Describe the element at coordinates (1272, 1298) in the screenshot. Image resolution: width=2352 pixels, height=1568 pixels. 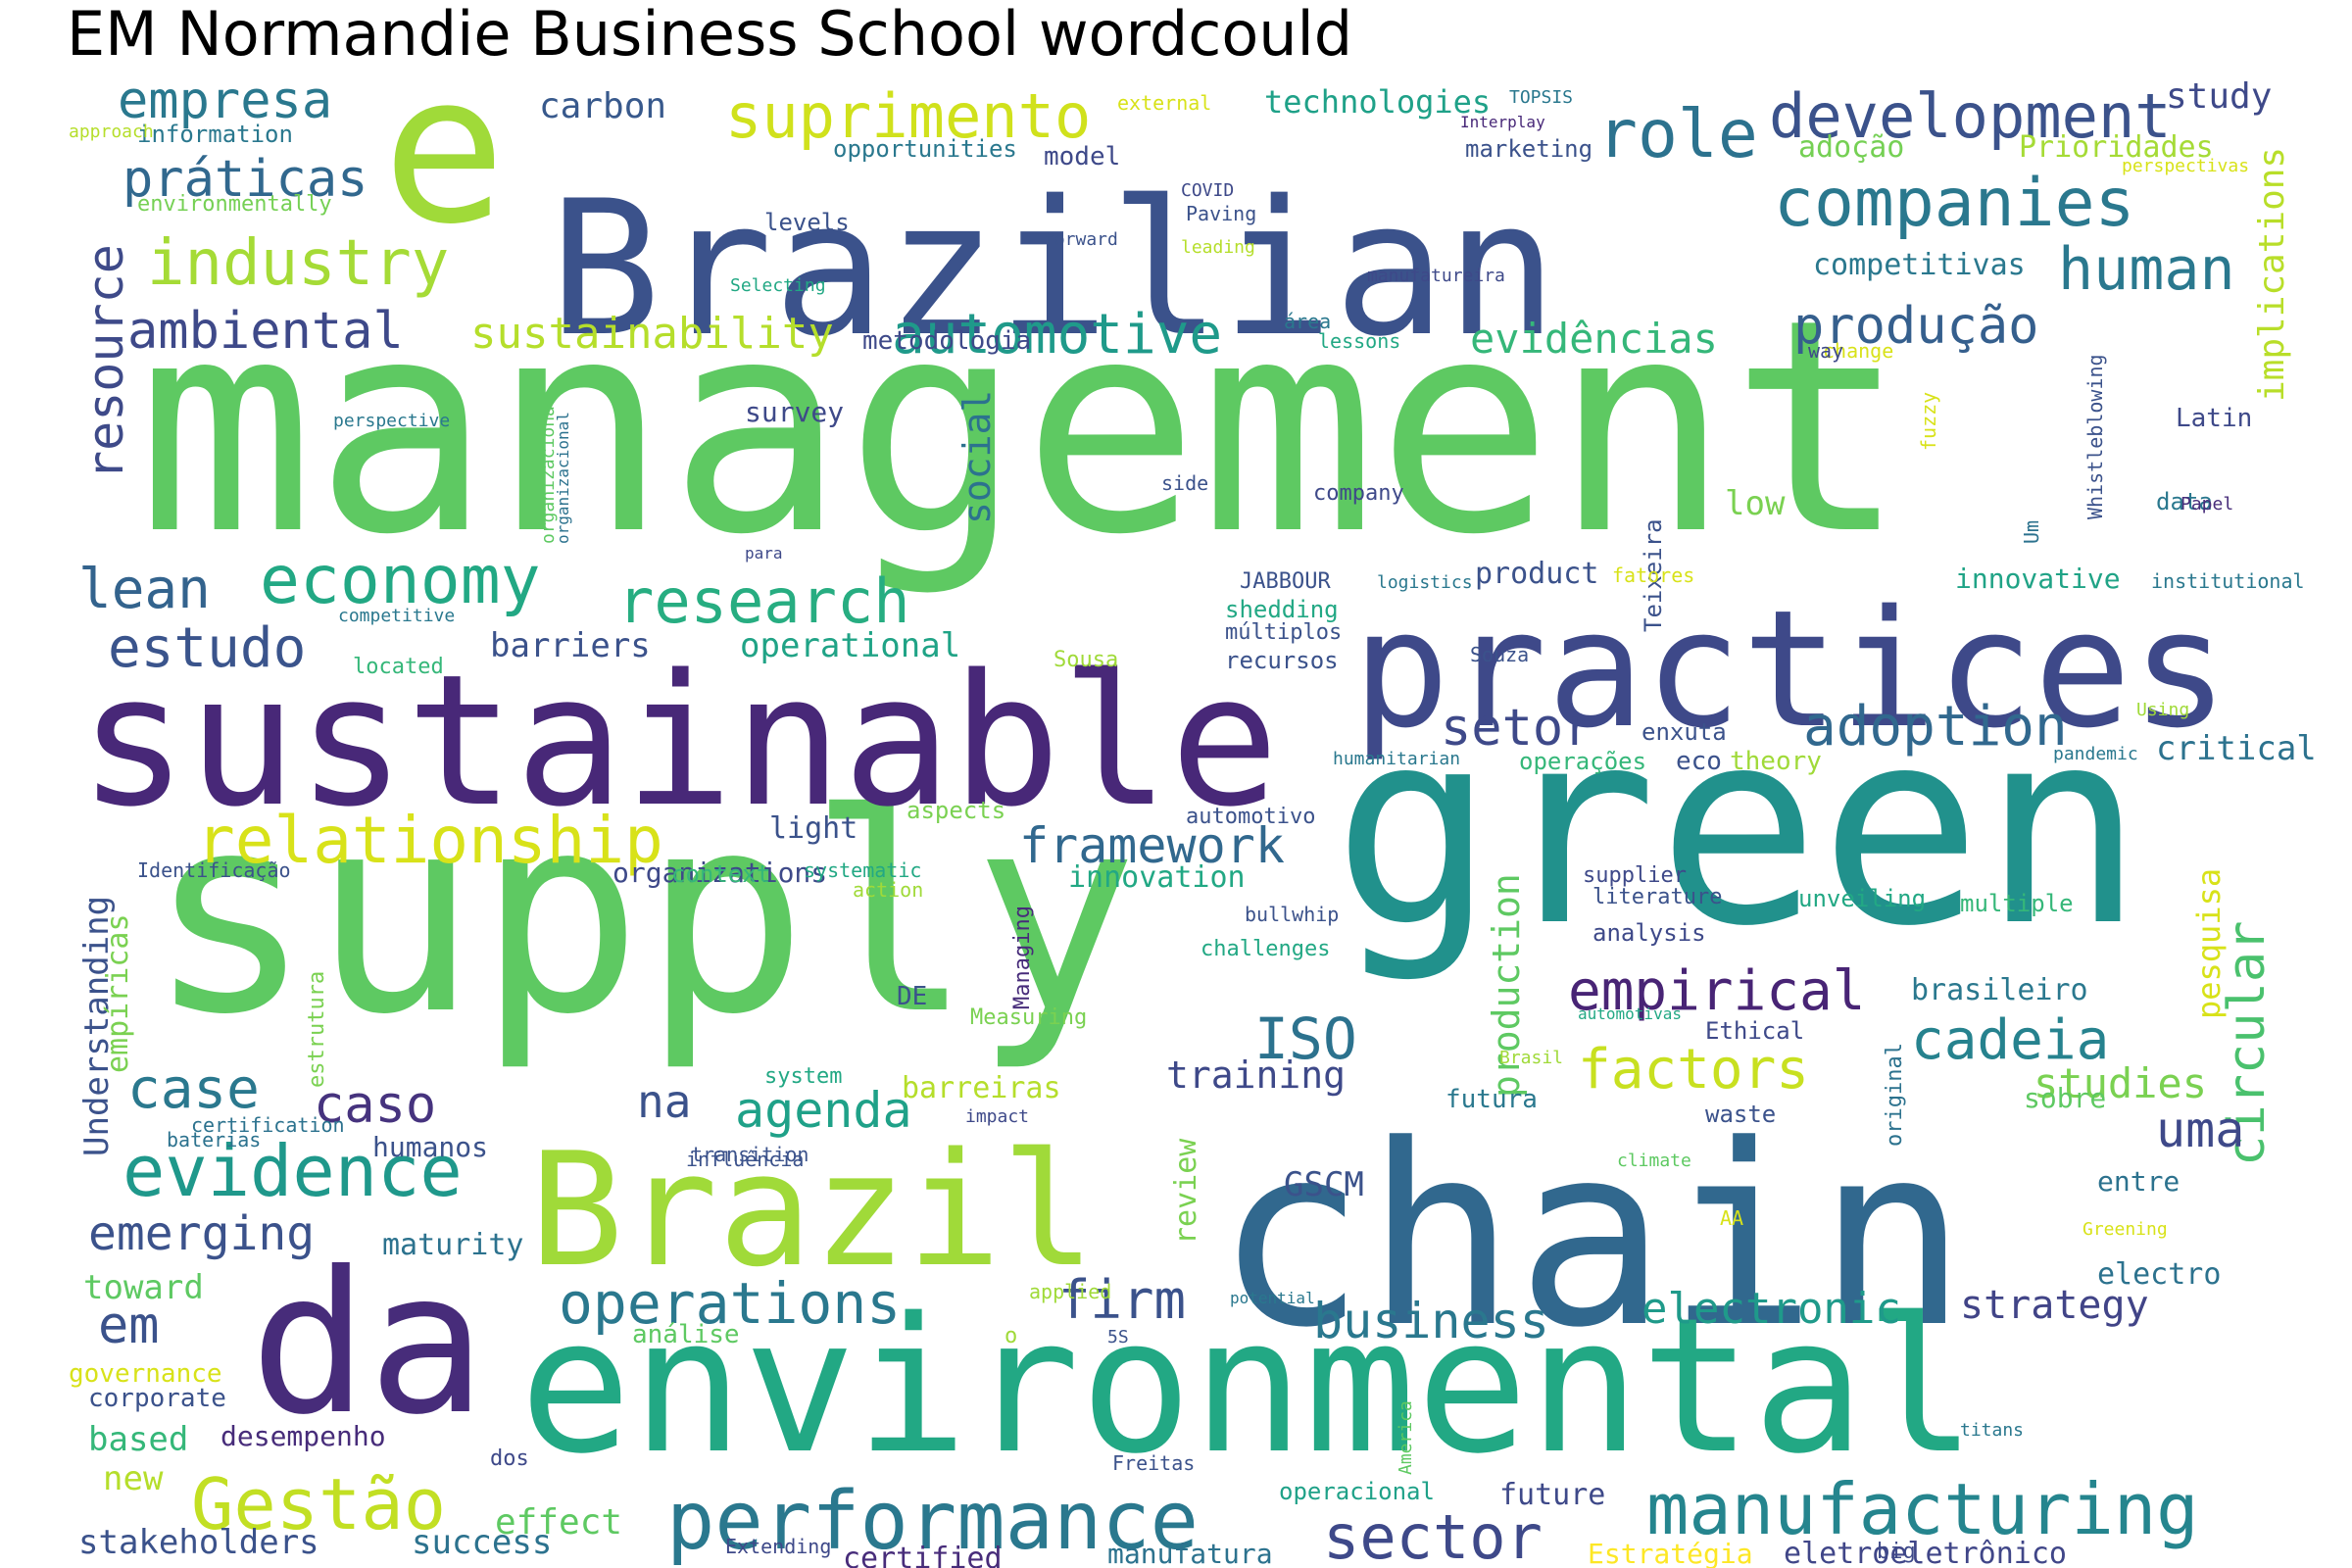
I see `word-potential: potential` at that location.